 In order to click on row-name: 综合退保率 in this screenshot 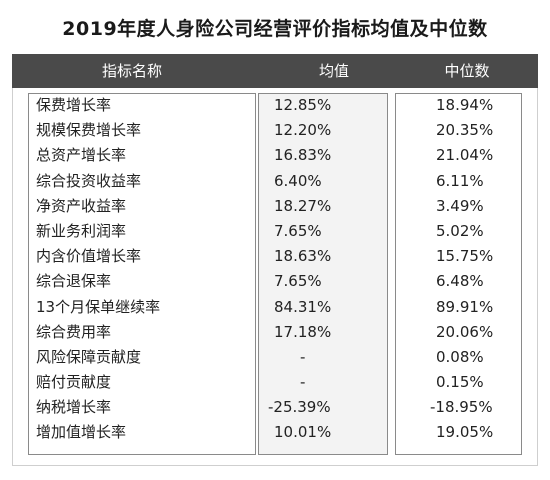, I will do `click(74, 281)`.